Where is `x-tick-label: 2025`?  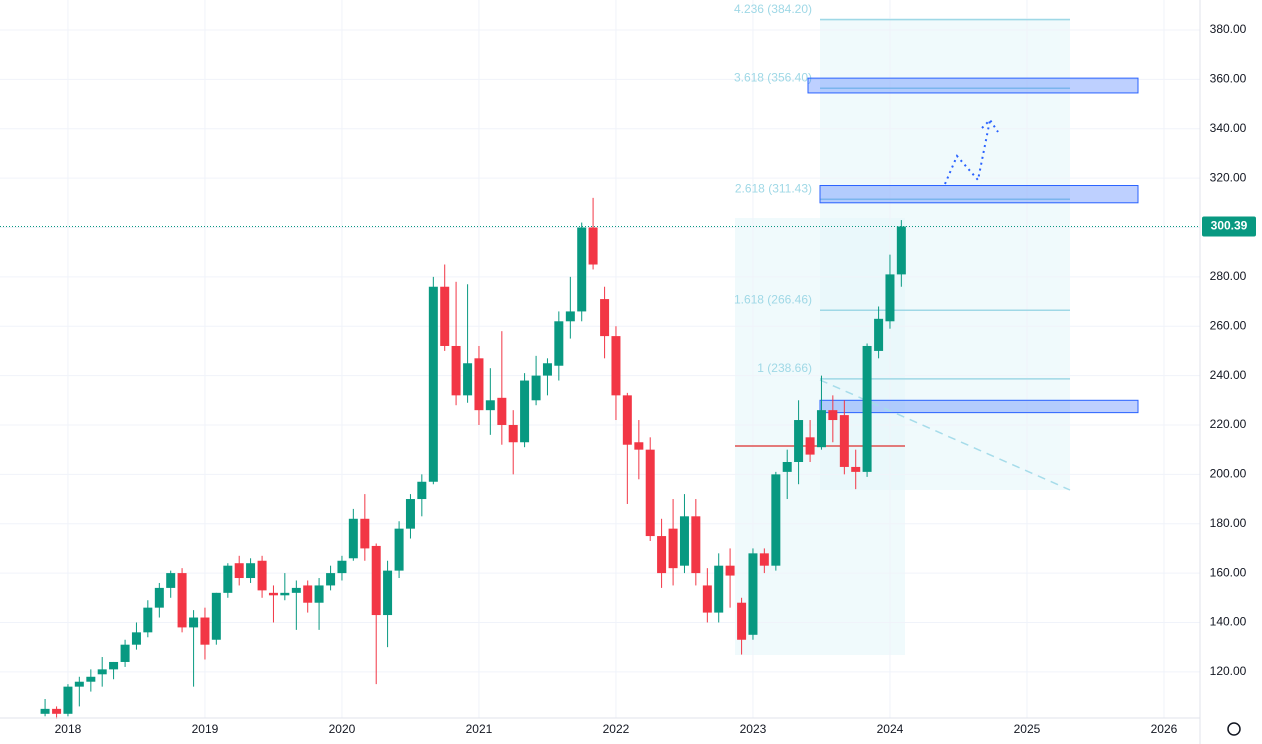 x-tick-label: 2025 is located at coordinates (1027, 729).